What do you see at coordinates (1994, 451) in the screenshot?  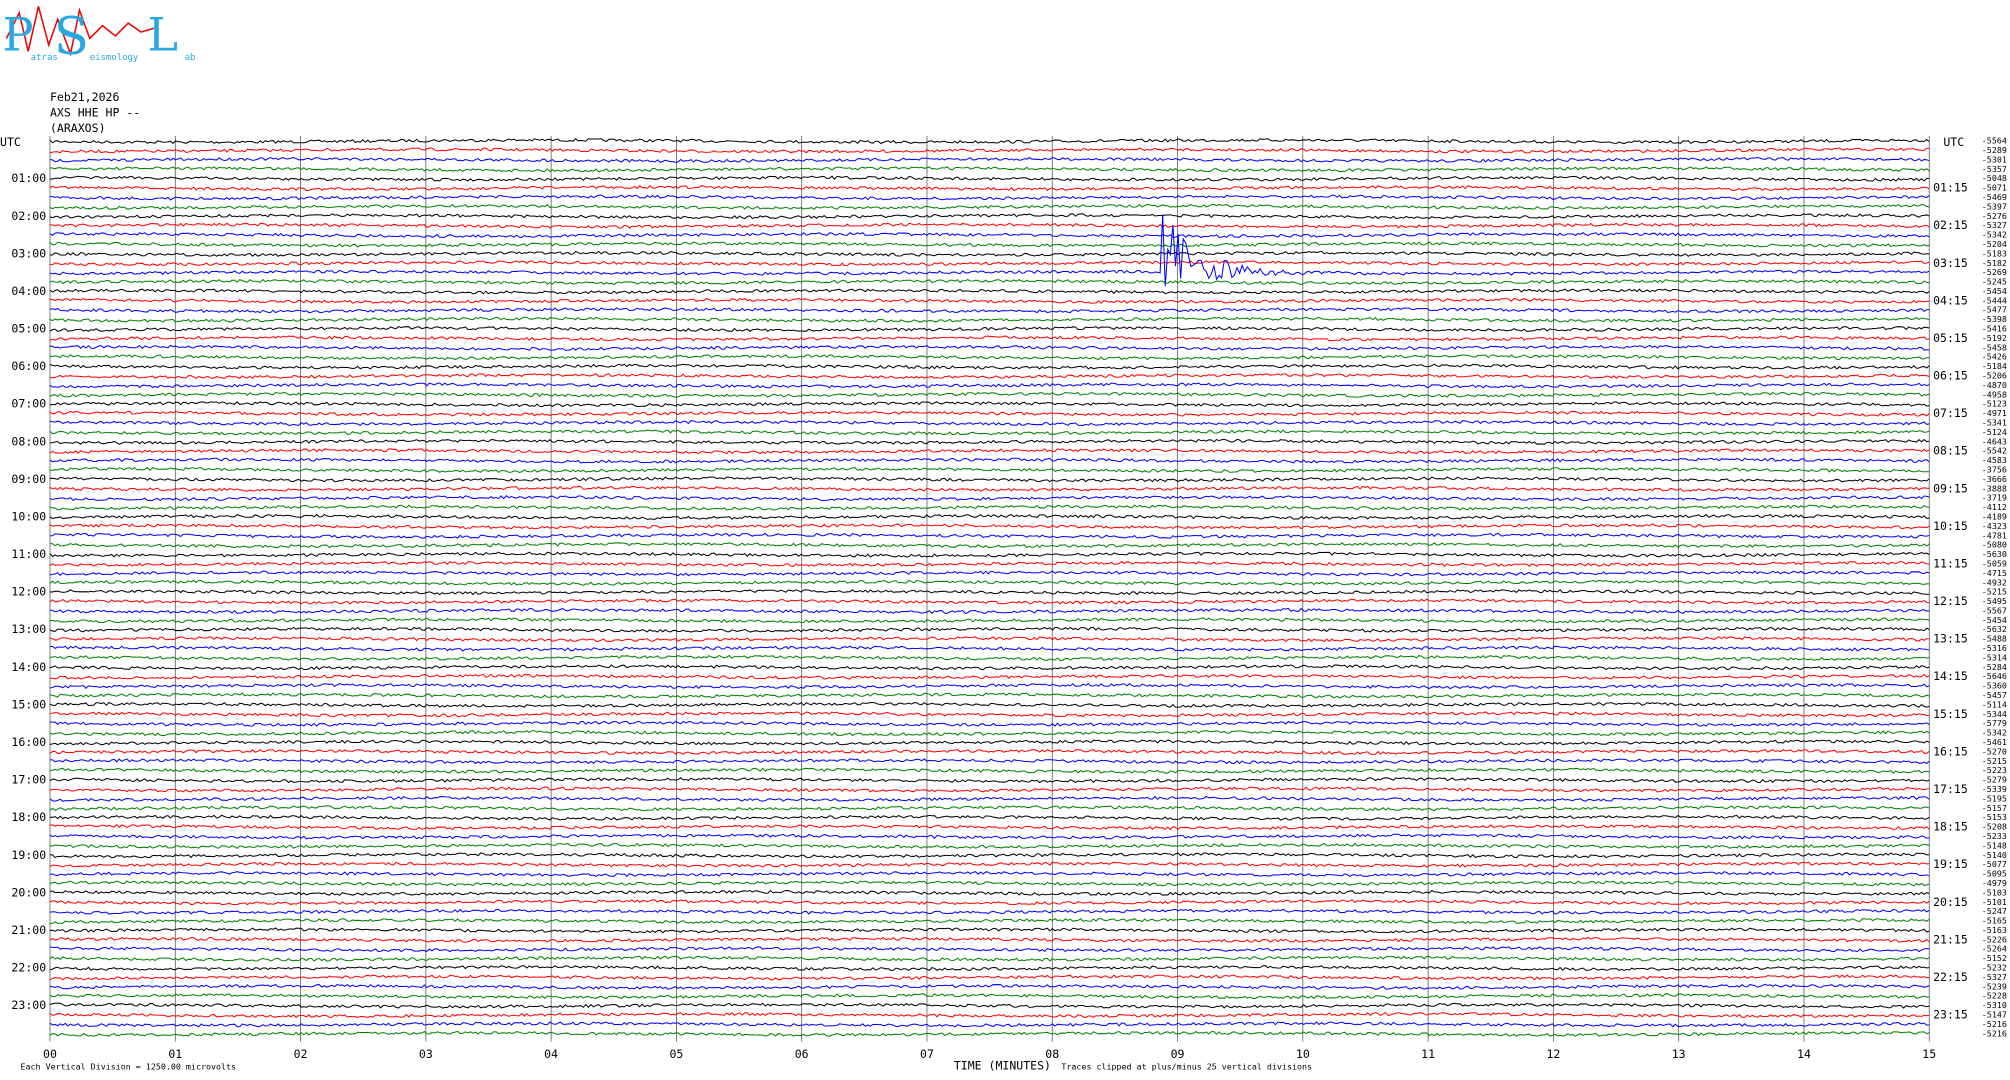 I see `trace-offset: -5542` at bounding box center [1994, 451].